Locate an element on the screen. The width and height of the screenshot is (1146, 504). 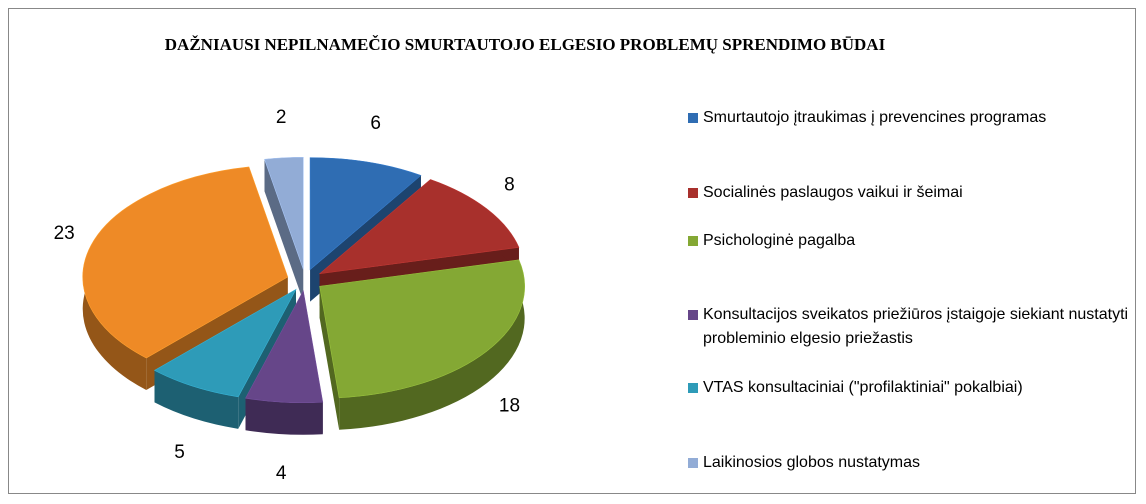
legend-label: Psichologinė pagalba is located at coordinates (779, 240).